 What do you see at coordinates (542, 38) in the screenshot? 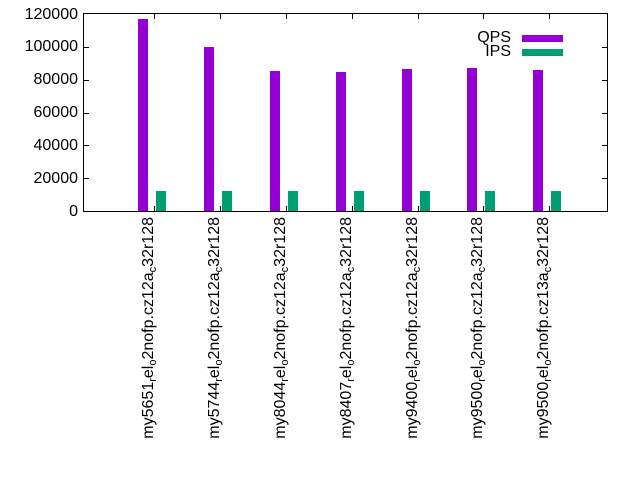
I see `legend-swatch-qps-icon` at bounding box center [542, 38].